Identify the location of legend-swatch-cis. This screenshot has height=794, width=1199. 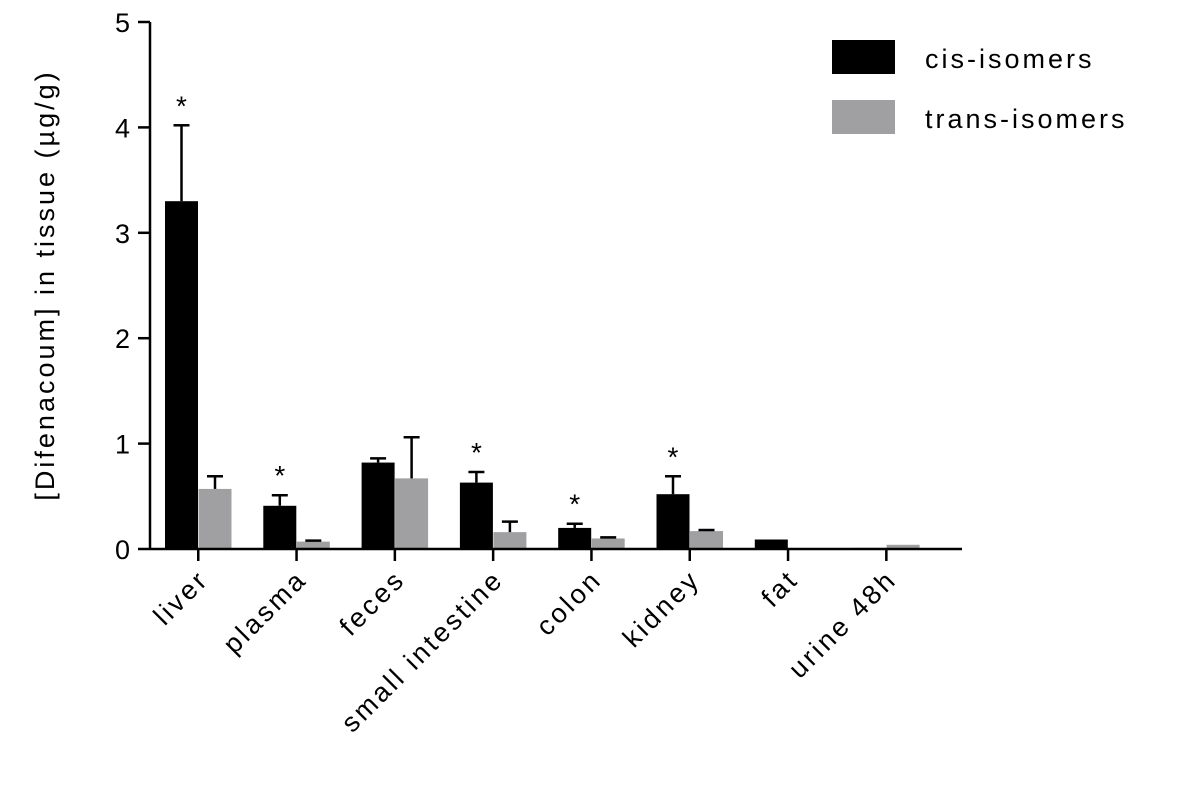
(863, 57).